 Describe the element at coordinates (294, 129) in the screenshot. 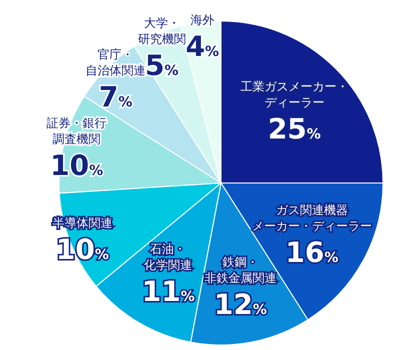

I see `data-label: 25%` at that location.